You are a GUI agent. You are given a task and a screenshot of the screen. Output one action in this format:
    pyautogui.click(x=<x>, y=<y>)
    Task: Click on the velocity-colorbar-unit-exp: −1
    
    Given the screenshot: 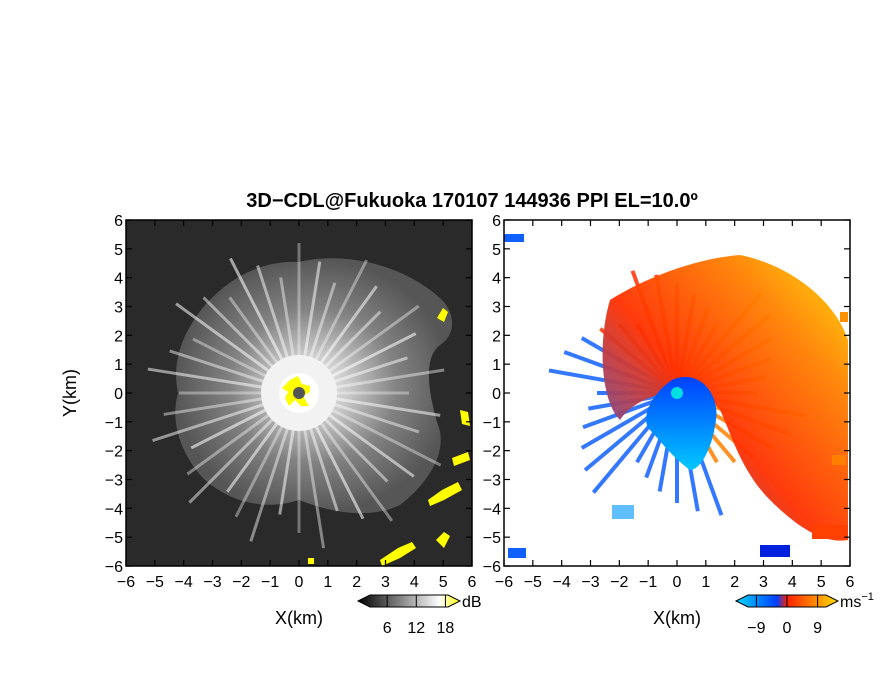 What is the action you would take?
    pyautogui.click(x=867, y=597)
    